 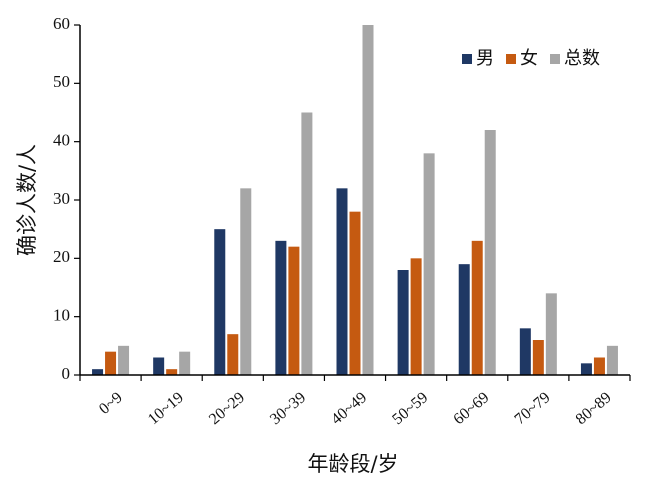 What do you see at coordinates (551, 334) in the screenshot?
I see `bar-总数-70~79` at bounding box center [551, 334].